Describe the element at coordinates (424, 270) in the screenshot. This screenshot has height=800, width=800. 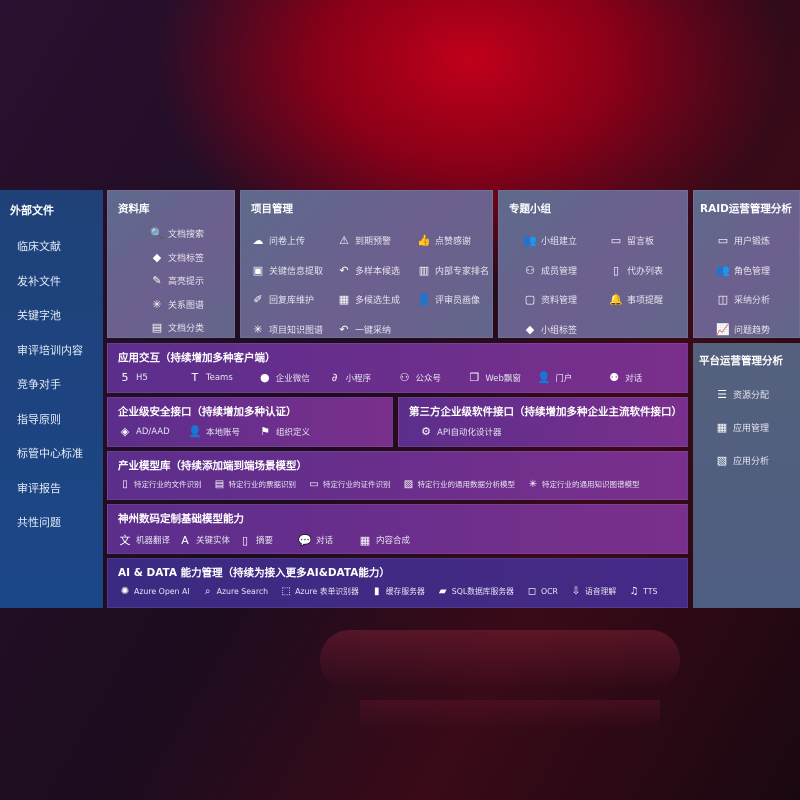
I see `ranking-icon: ▥` at that location.